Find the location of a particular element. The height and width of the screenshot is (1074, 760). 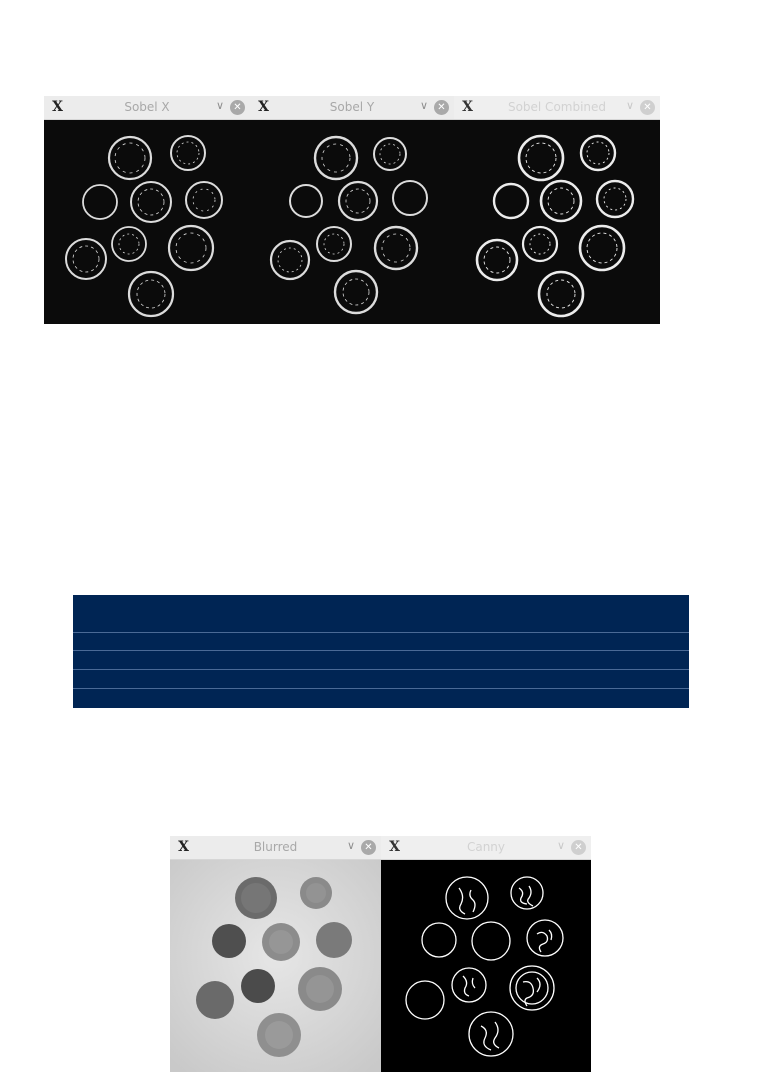

window-sobel-combined: X Sobel Combined ∨ ✕ is located at coordinates (557, 210).